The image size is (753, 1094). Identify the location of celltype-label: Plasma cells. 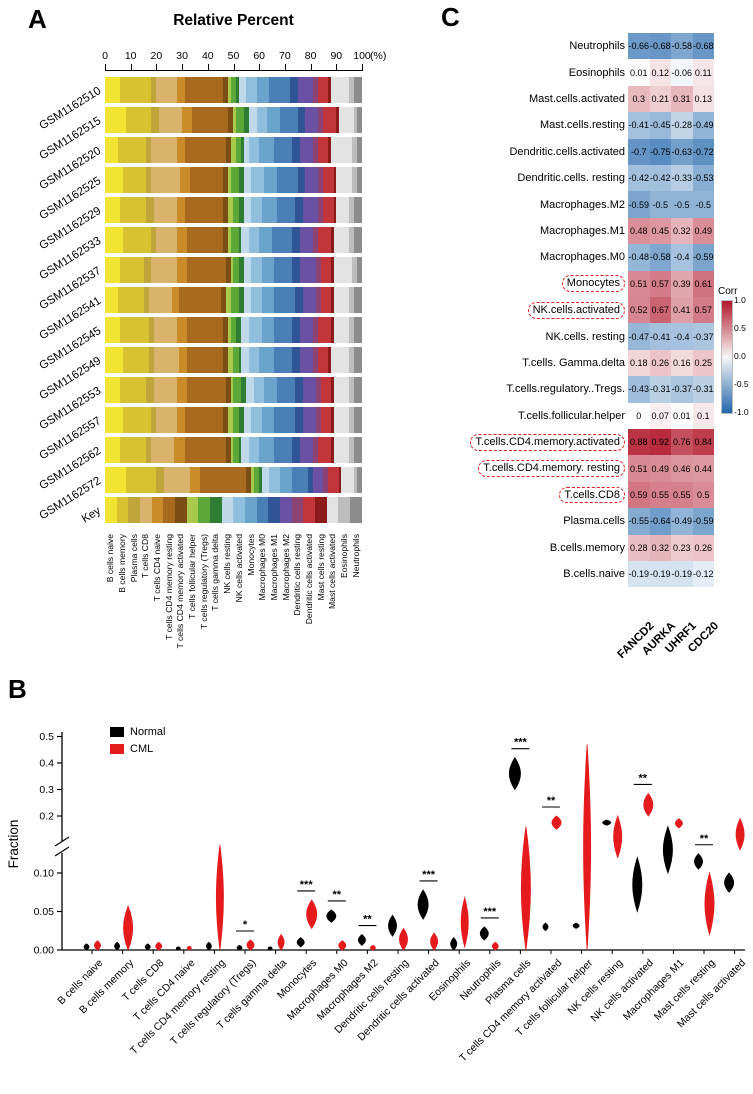
(133, 558).